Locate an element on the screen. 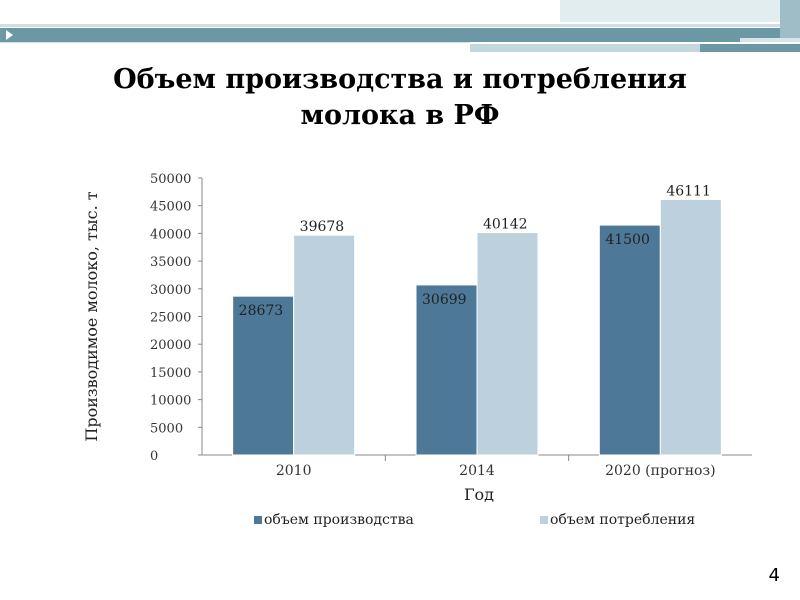 The image size is (800, 600). header-band is located at coordinates (400, 35).